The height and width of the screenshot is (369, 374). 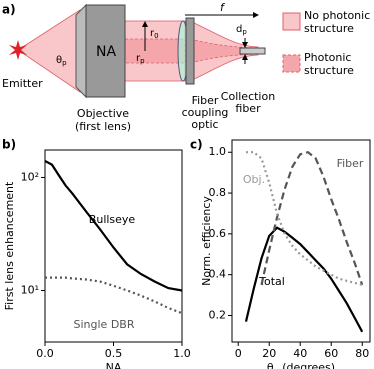 I want to click on focus-photonic, so click(x=224, y=51).